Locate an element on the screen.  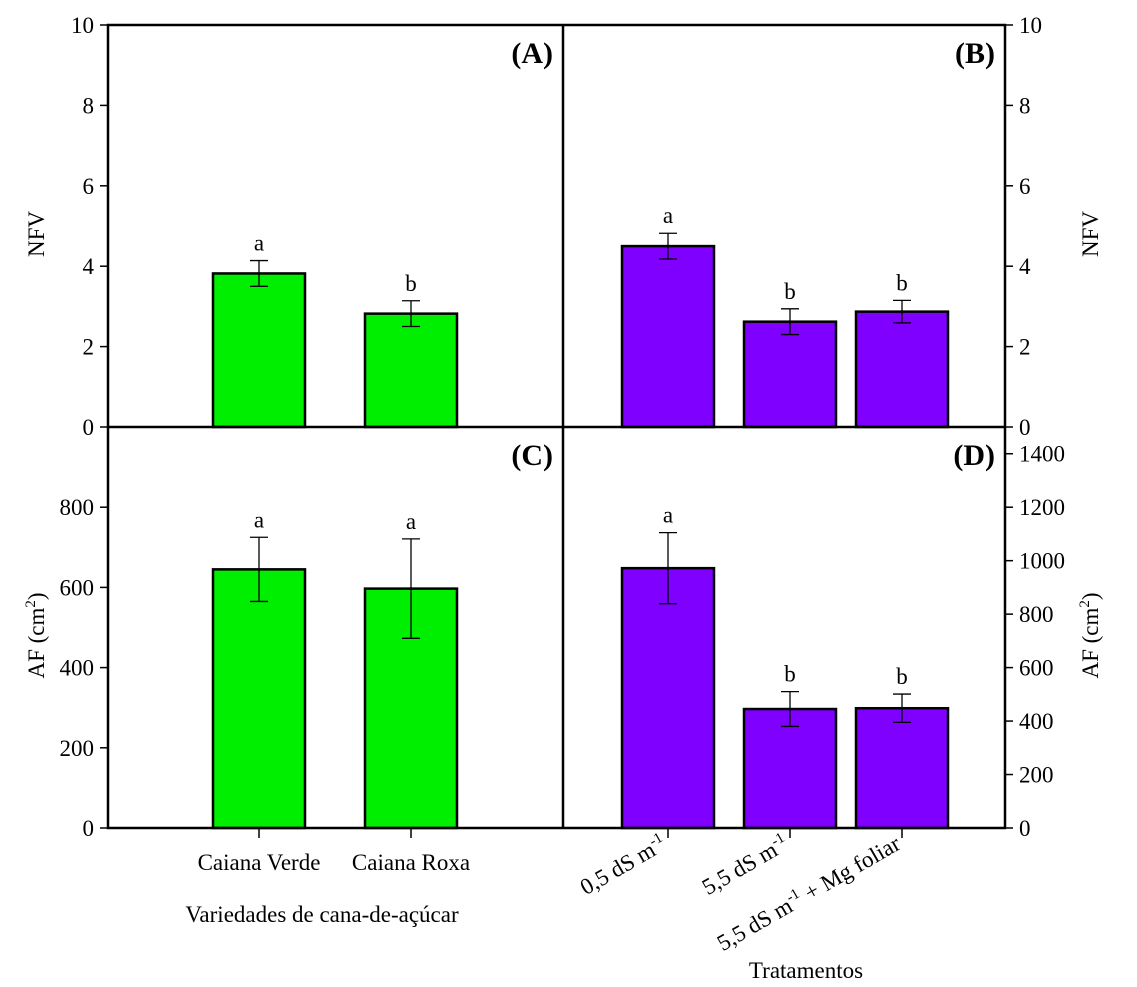
treatment-label-main: 0,5 dS m is located at coordinates (618, 868).